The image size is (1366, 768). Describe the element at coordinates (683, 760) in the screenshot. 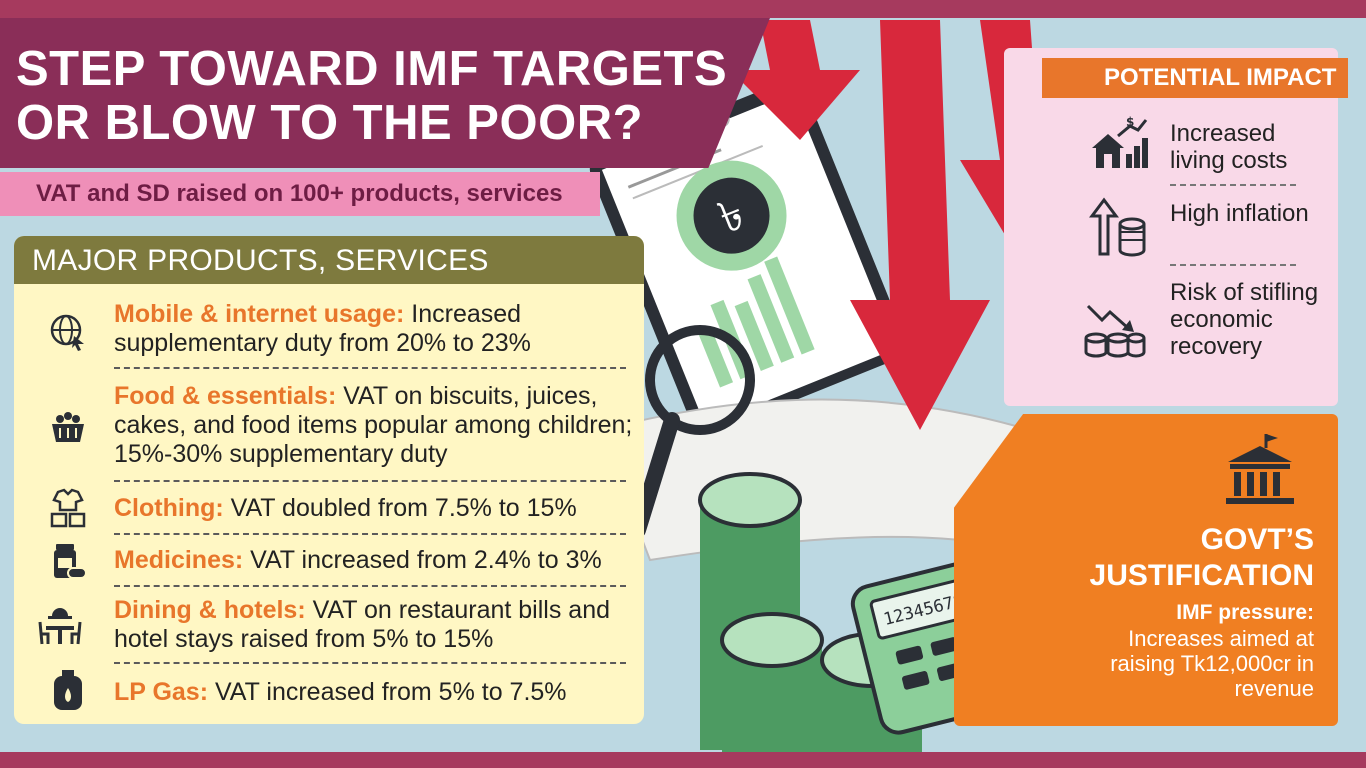

I see `bottom-border` at that location.